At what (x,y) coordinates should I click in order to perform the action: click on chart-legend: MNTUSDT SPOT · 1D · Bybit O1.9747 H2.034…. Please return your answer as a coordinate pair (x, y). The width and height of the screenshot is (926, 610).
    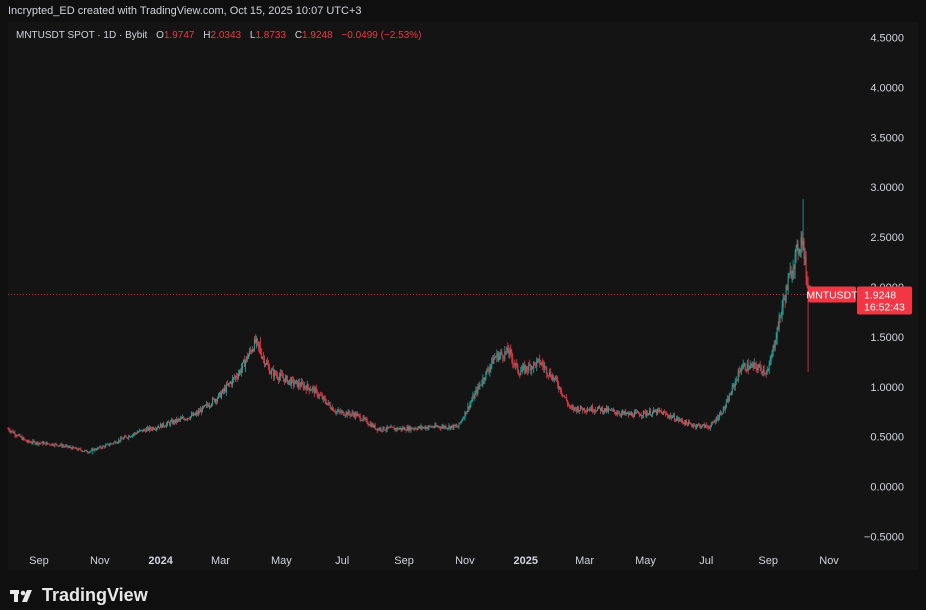
    Looking at the image, I should click on (218, 35).